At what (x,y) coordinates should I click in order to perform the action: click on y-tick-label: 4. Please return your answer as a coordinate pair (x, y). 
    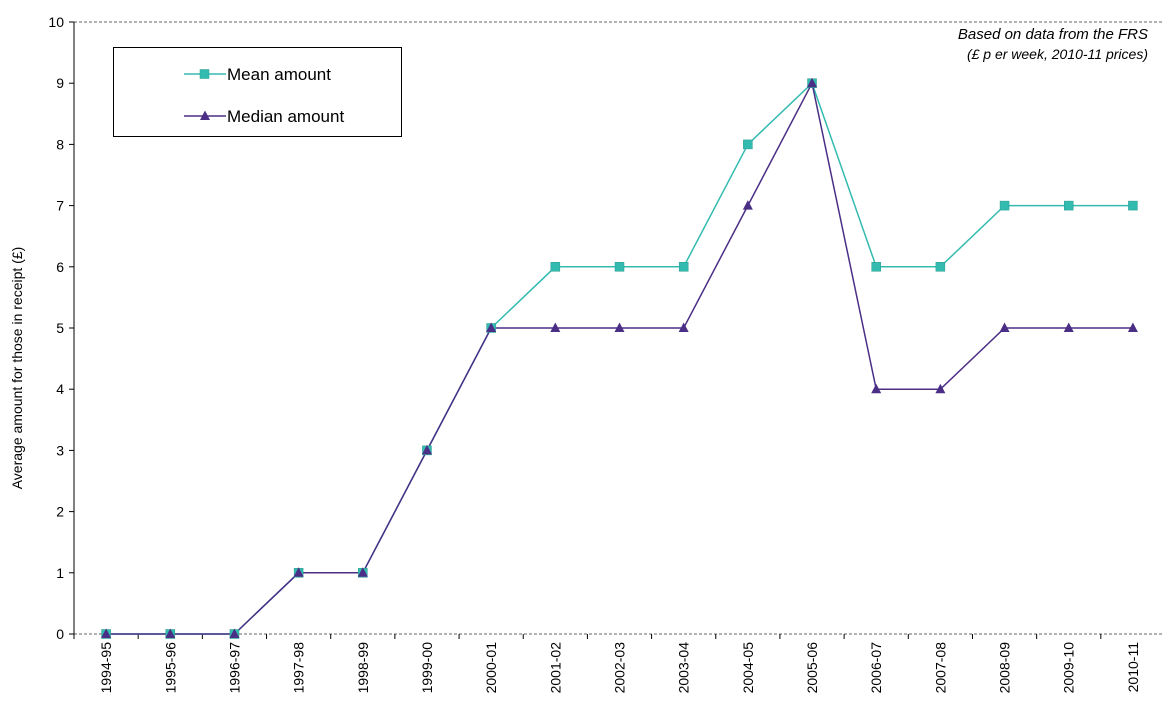
    Looking at the image, I should click on (60, 389).